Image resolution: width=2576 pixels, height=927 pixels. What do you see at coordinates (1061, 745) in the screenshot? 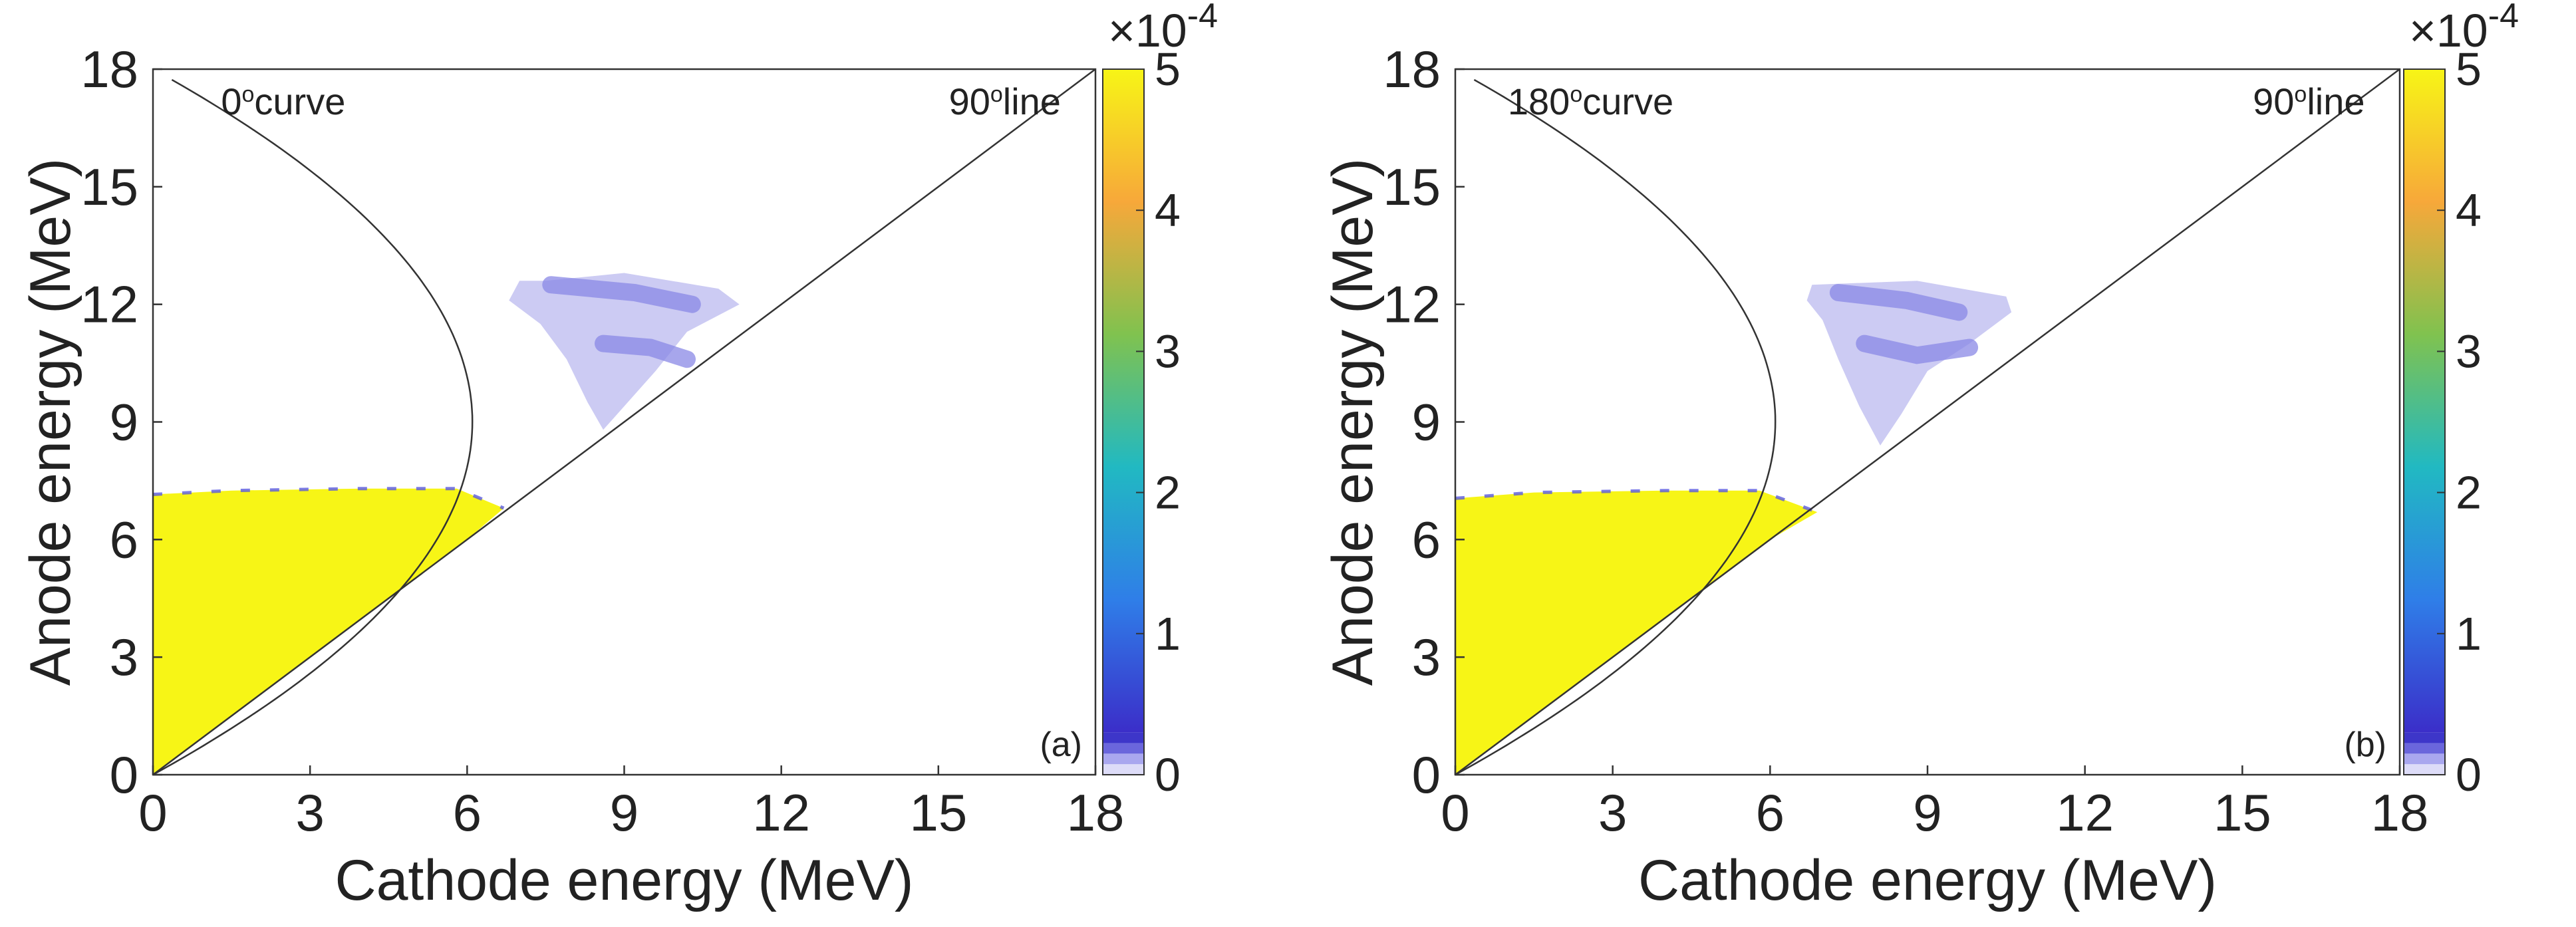
I see `panel-label: (a)` at bounding box center [1061, 745].